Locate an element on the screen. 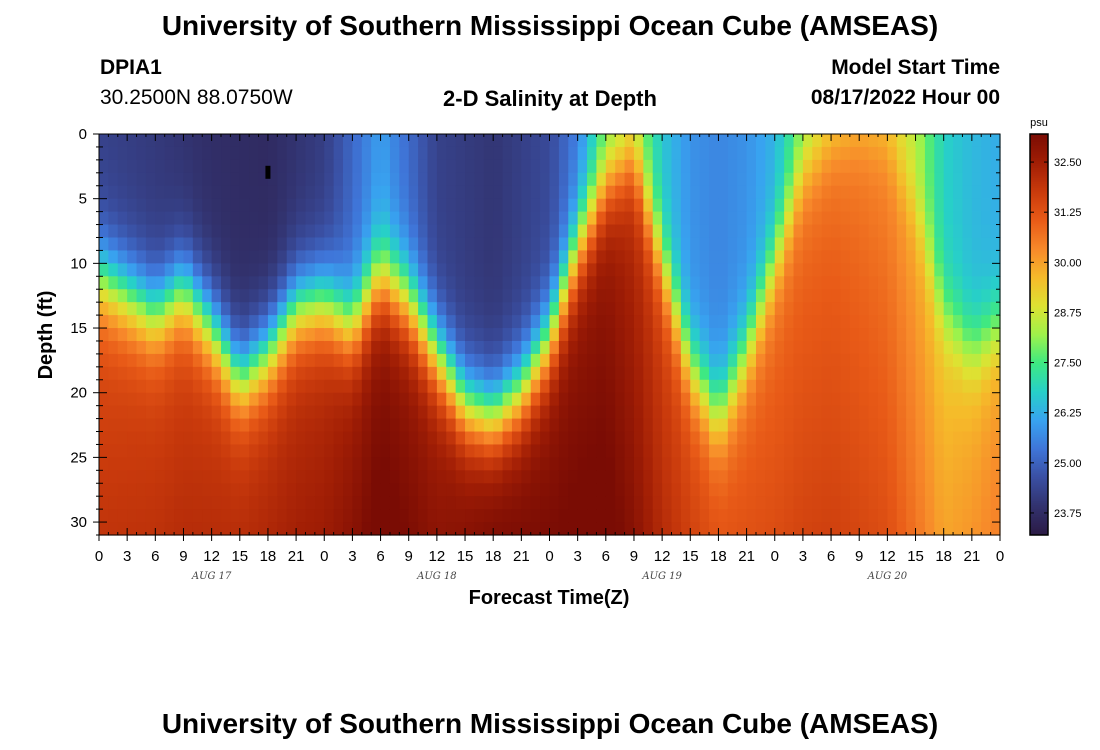  colorbar-tick-label: 32.50 is located at coordinates (1068, 163).